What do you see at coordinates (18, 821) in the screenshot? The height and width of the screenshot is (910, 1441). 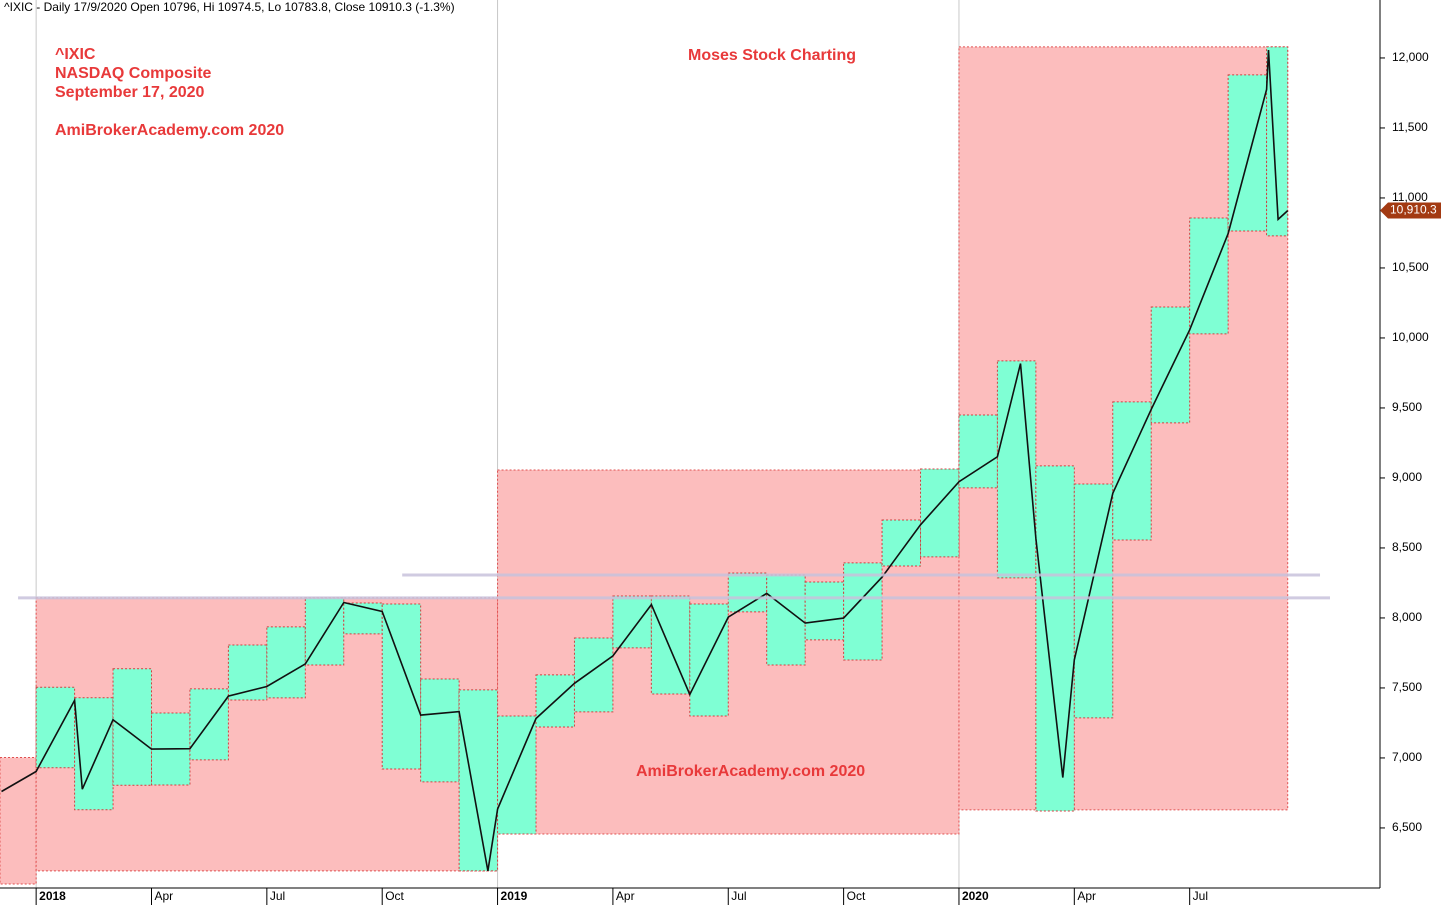 I see `yearly-range-box` at bounding box center [18, 821].